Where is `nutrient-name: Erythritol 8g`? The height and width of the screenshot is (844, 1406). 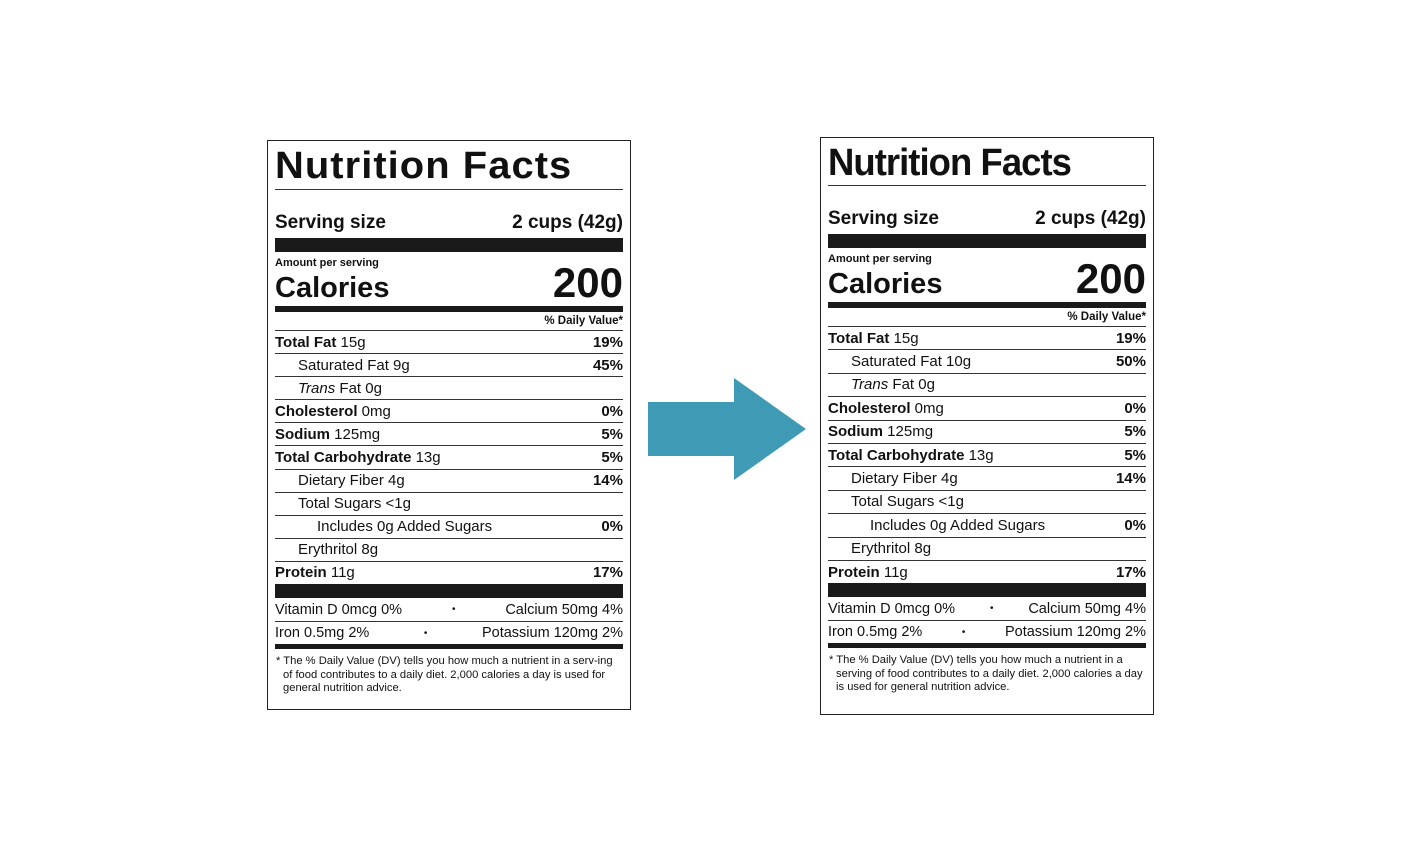 nutrient-name: Erythritol 8g is located at coordinates (326, 549).